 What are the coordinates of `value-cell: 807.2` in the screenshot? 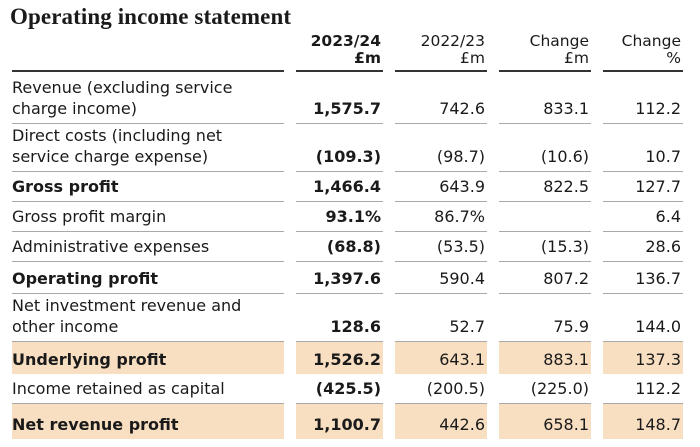 It's located at (545, 278).